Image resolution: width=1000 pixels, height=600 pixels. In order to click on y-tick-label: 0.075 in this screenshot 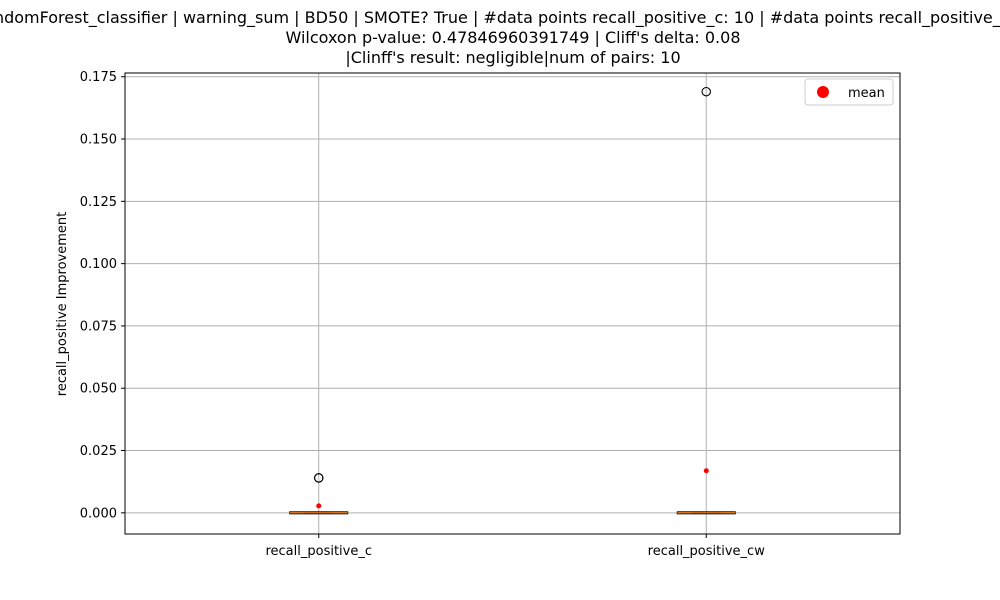, I will do `click(98, 326)`.